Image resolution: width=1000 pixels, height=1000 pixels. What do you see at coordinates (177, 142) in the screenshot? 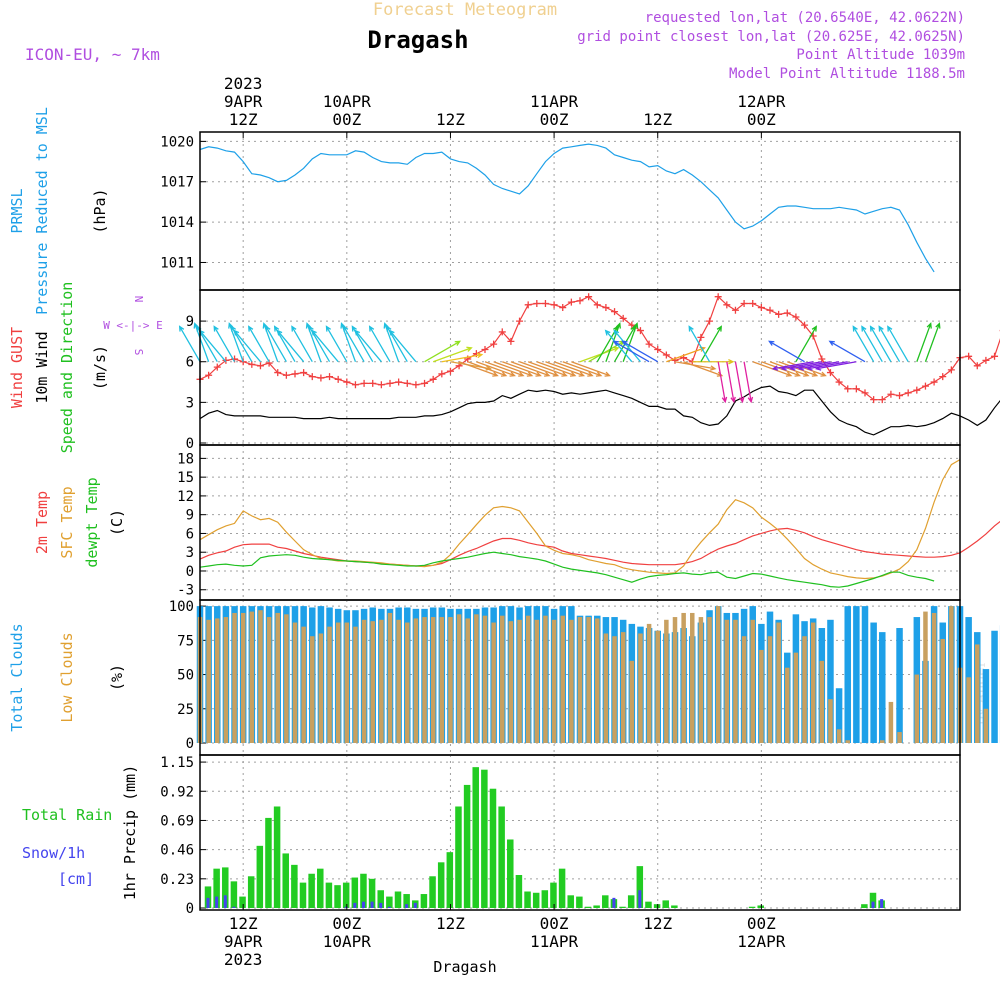
I see `y-tick-label: 1020` at bounding box center [177, 142].